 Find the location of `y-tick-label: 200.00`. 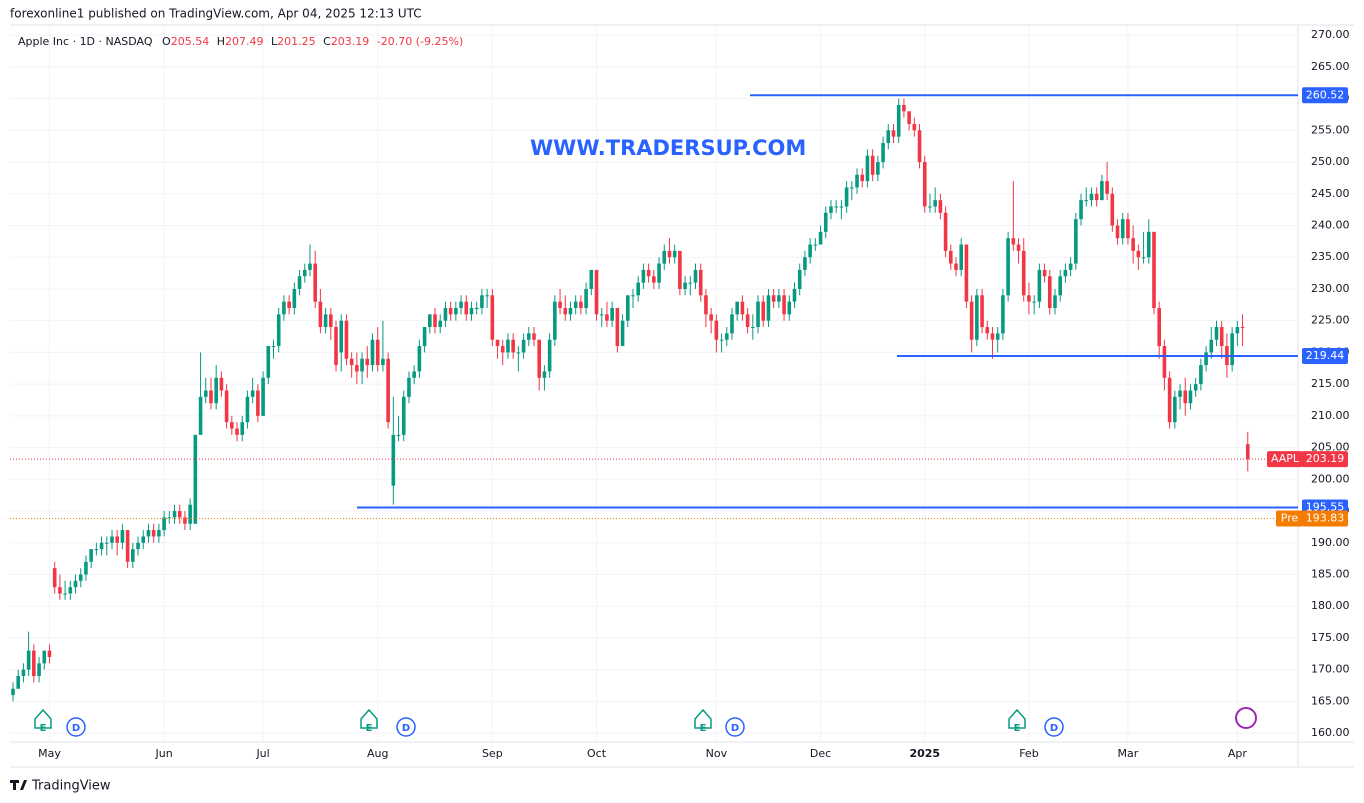

y-tick-label: 200.00 is located at coordinates (1330, 478).